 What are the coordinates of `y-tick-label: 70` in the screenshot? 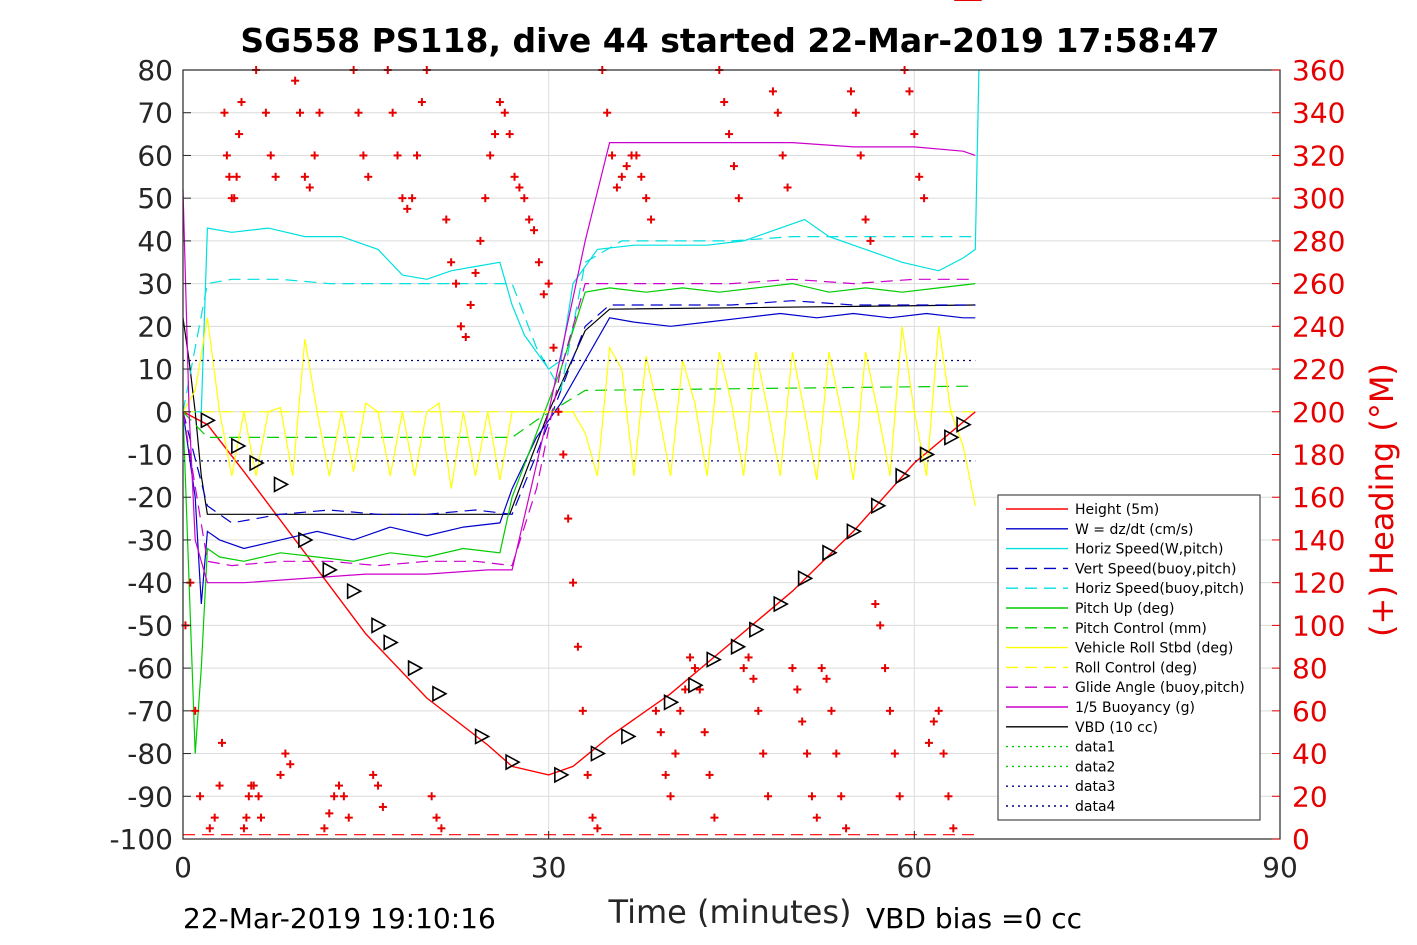 It's located at (155, 113).